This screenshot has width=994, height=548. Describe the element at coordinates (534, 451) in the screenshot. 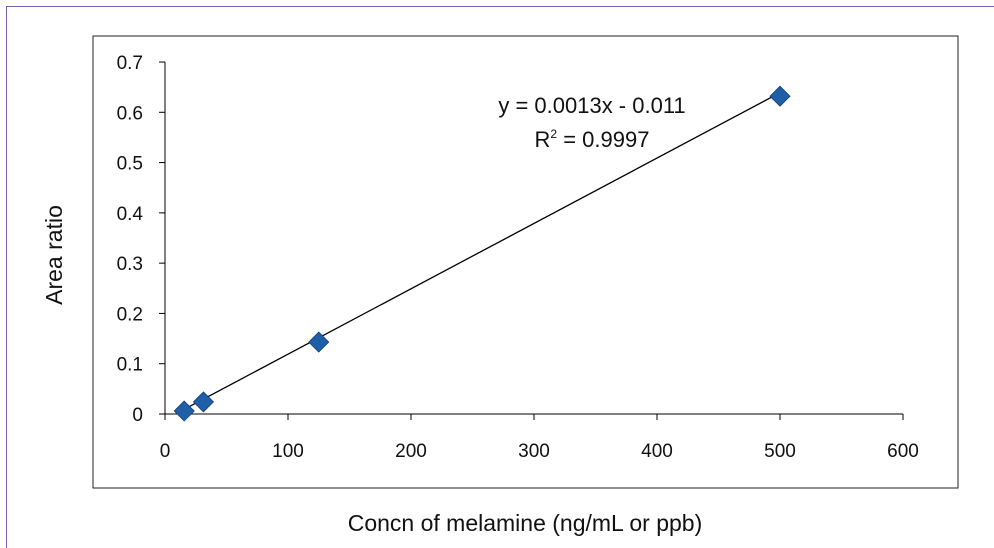

I see `x-tick-label: 300` at that location.